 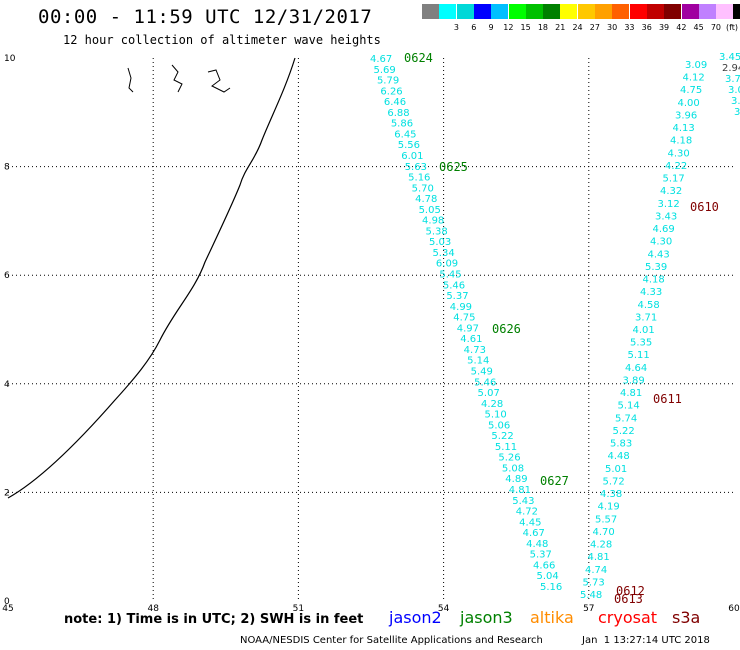 What do you see at coordinates (626, 418) in the screenshot?
I see `swh-value: 5.74` at bounding box center [626, 418].